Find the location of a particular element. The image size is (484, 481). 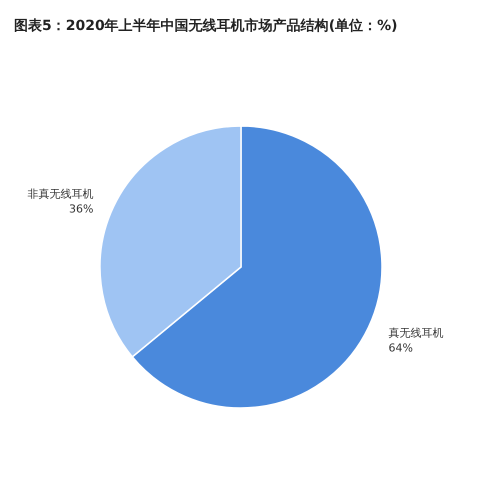

slice-label: 真无线耳机 is located at coordinates (416, 333).